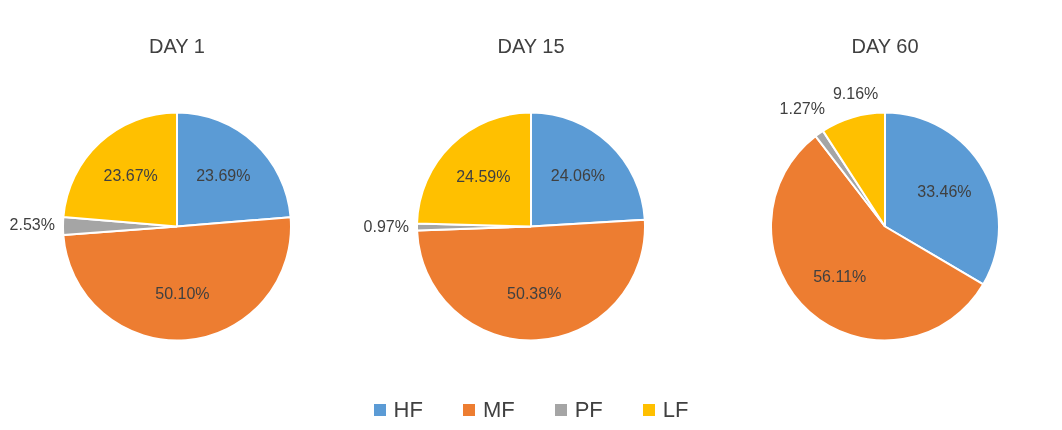 The height and width of the screenshot is (430, 1062). I want to click on data-label: 1.27%, so click(802, 108).